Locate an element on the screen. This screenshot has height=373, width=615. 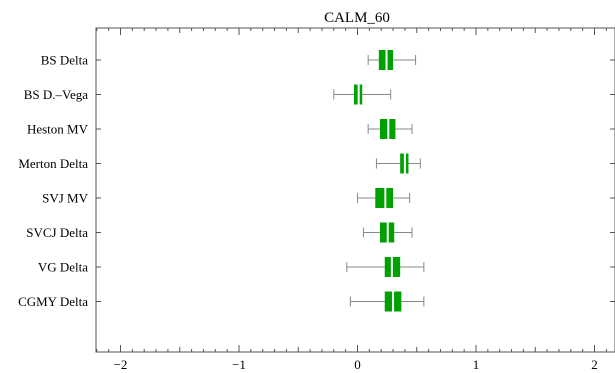
x-tick-label: −1 is located at coordinates (239, 364).